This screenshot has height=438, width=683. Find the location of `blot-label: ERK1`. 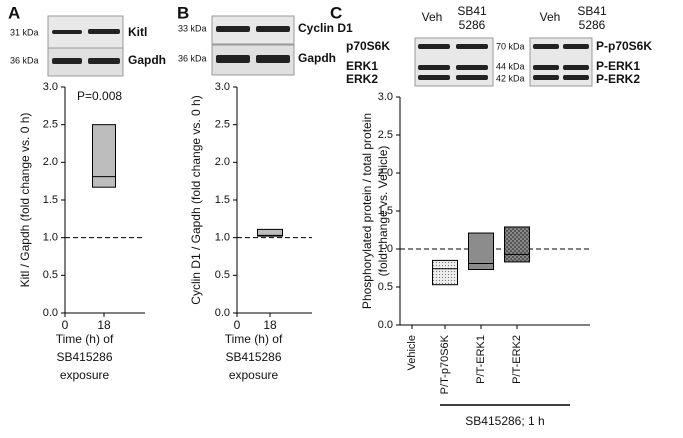

blot-label: ERK1 is located at coordinates (362, 66).